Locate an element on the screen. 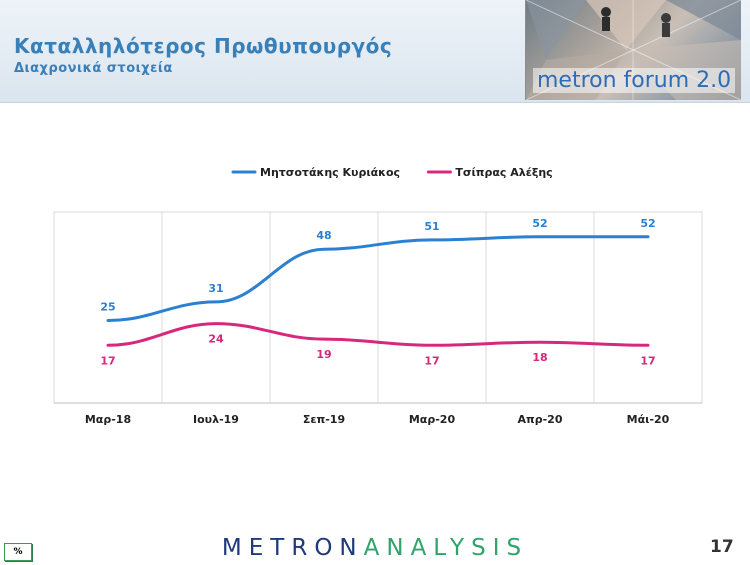 The height and width of the screenshot is (565, 750). metron-analysis-logo: METRONANALYSIS is located at coordinates (375, 548).